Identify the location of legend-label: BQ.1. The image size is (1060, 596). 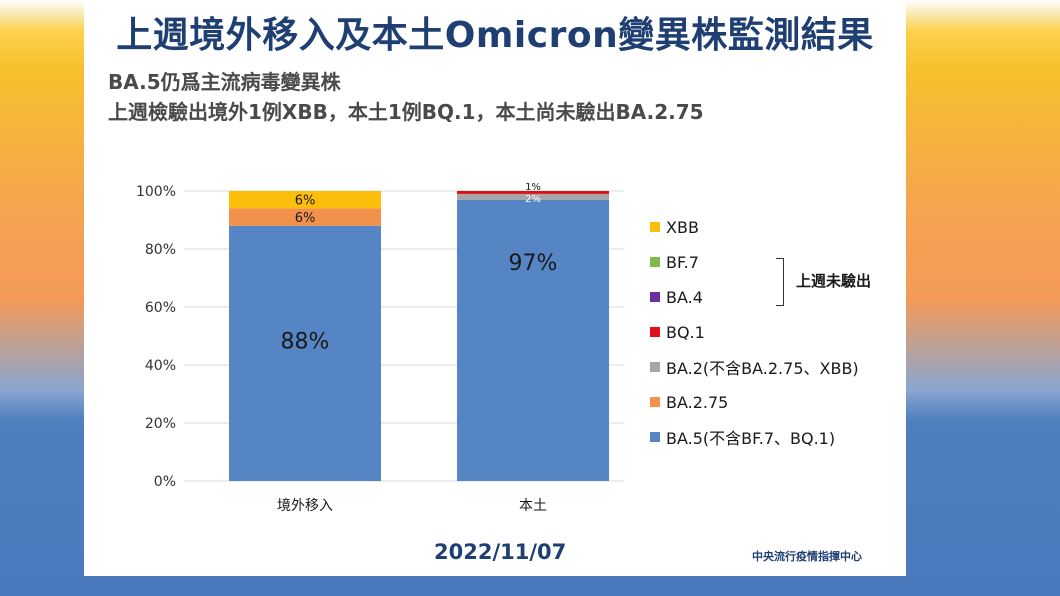
(685, 332).